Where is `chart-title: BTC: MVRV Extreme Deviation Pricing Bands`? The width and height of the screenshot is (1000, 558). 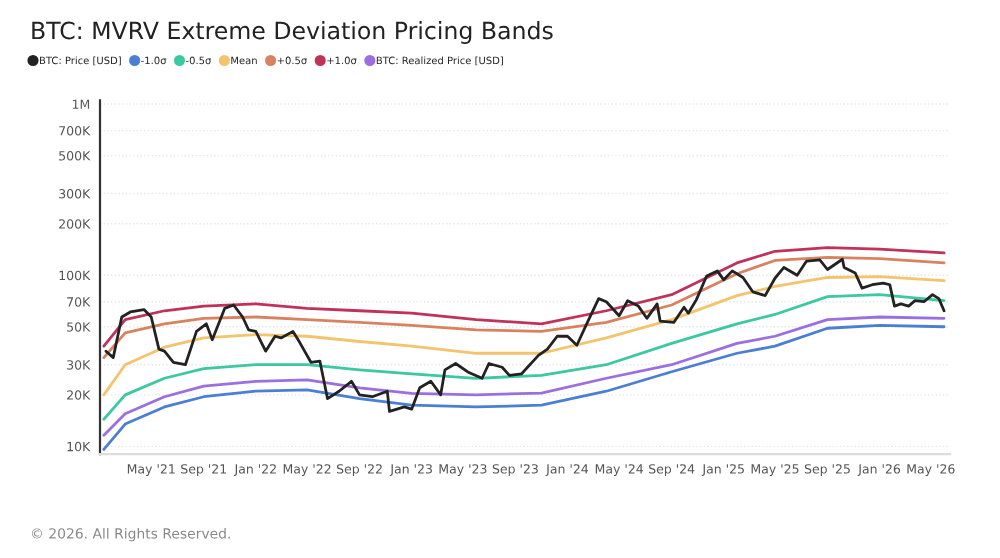
chart-title: BTC: MVRV Extreme Deviation Pricing Bands is located at coordinates (292, 32).